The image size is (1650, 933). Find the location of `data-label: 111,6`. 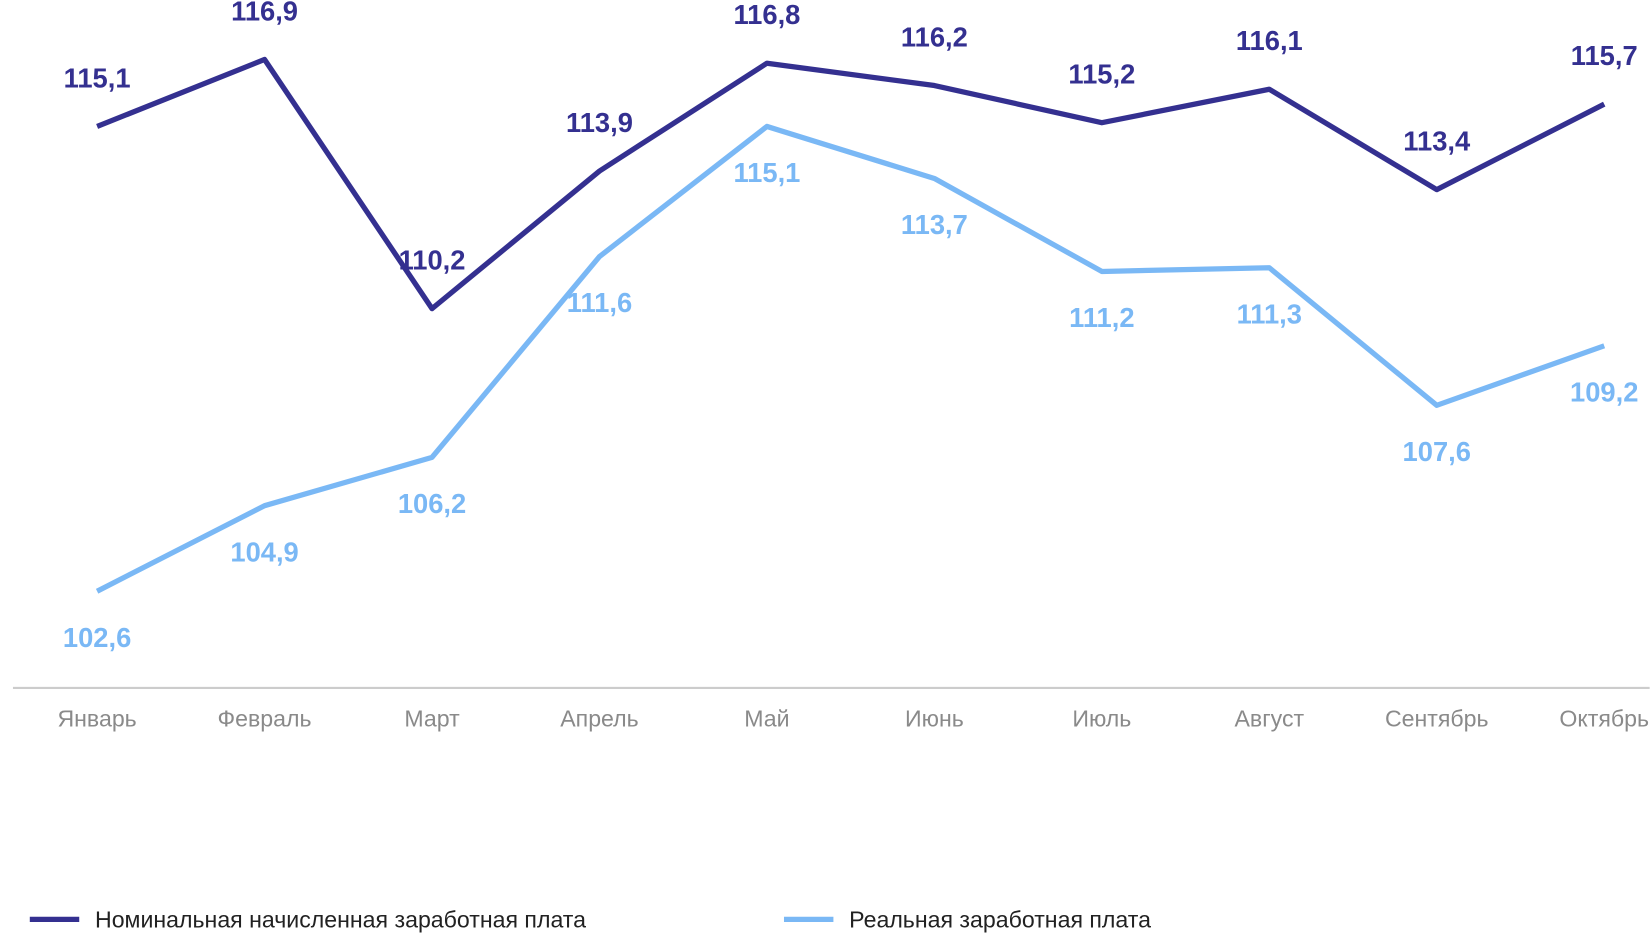

data-label: 111,6 is located at coordinates (599, 302).